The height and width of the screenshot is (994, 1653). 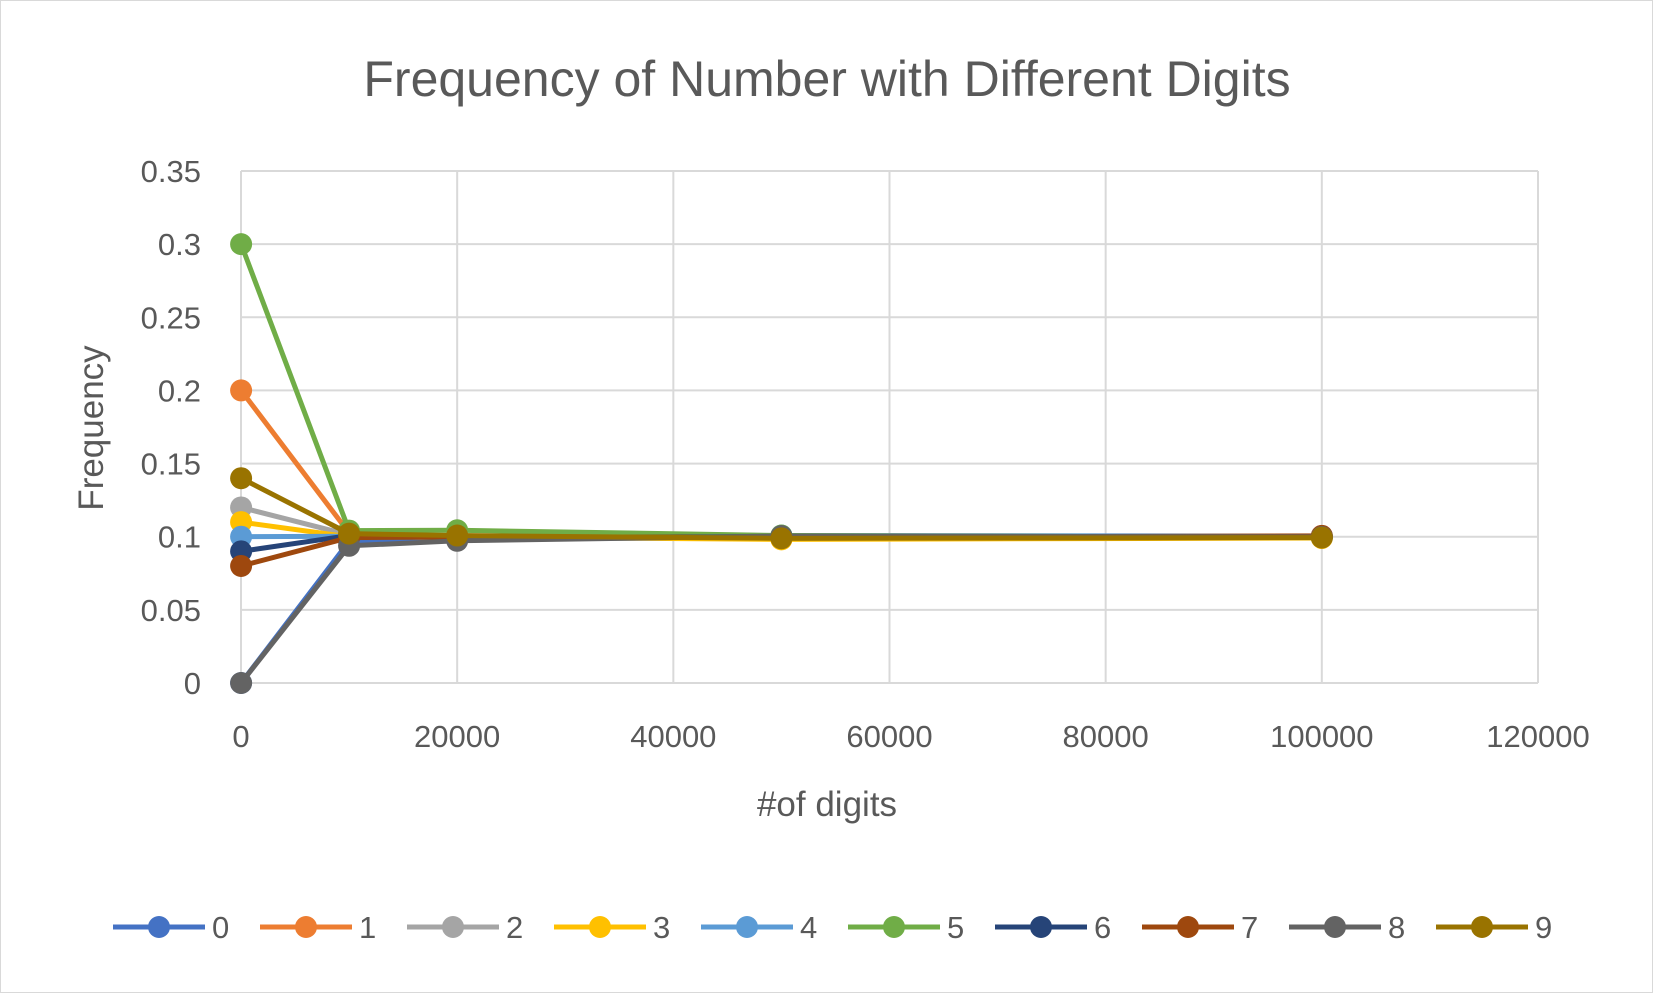 I want to click on y-tick-label: 0.2, so click(x=179, y=390).